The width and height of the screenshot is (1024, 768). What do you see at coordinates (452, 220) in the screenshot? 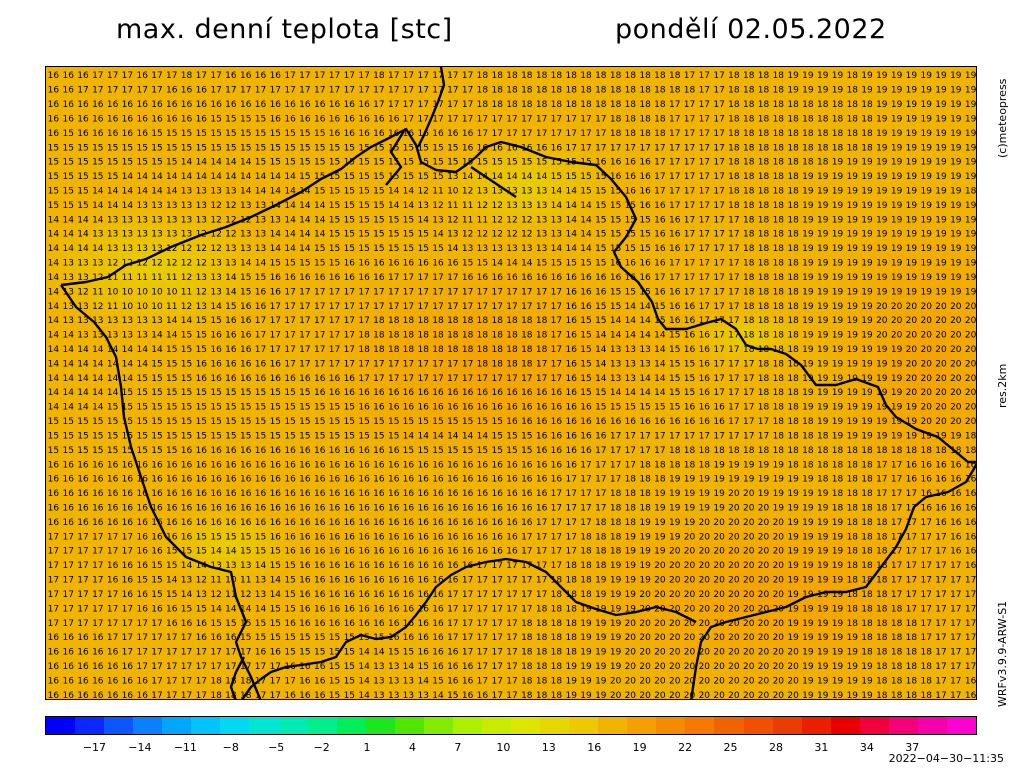
I see `grid-value: 12` at bounding box center [452, 220].